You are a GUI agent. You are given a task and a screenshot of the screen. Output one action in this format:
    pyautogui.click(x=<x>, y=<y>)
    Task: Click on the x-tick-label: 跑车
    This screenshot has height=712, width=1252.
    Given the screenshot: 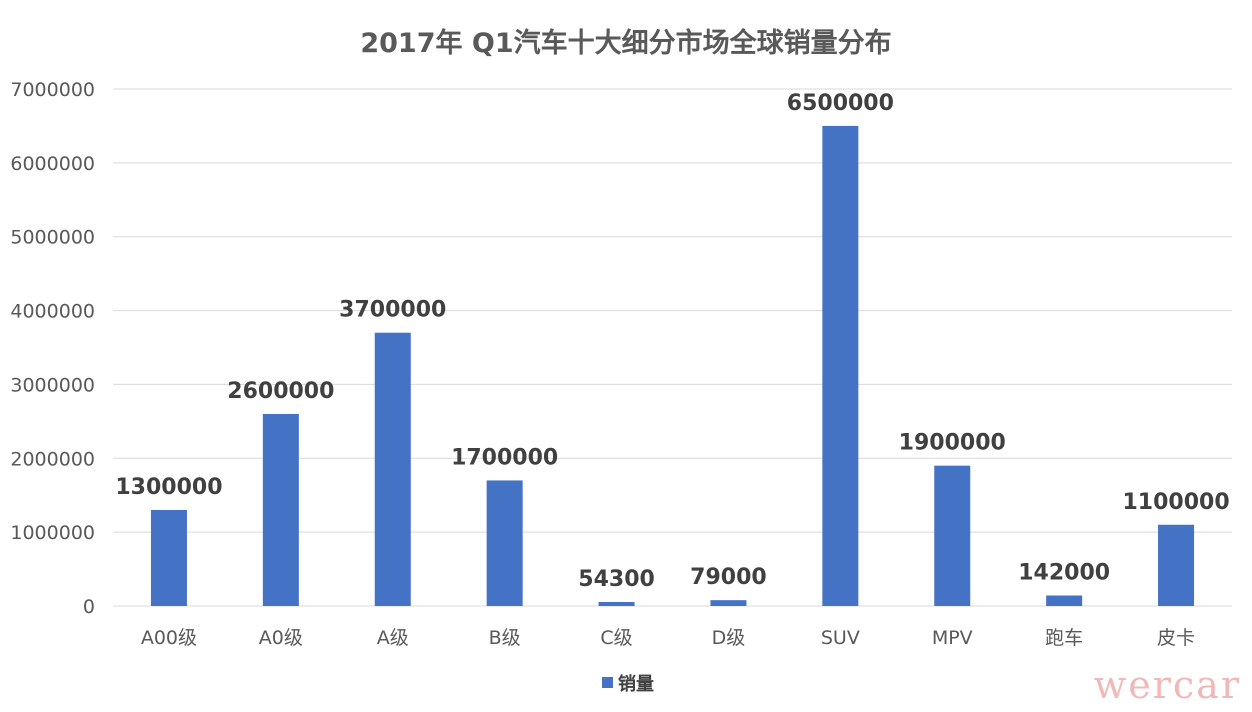 What is the action you would take?
    pyautogui.click(x=1064, y=638)
    